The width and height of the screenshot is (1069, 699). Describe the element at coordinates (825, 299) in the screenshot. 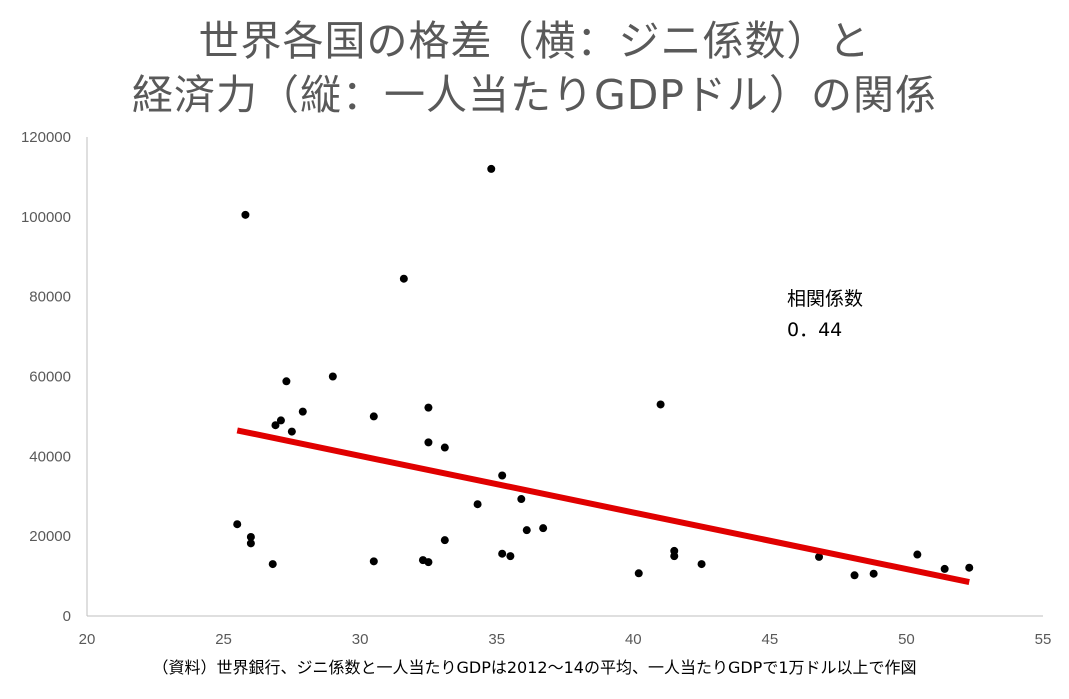

I see `correlation-label: 相関係数` at that location.